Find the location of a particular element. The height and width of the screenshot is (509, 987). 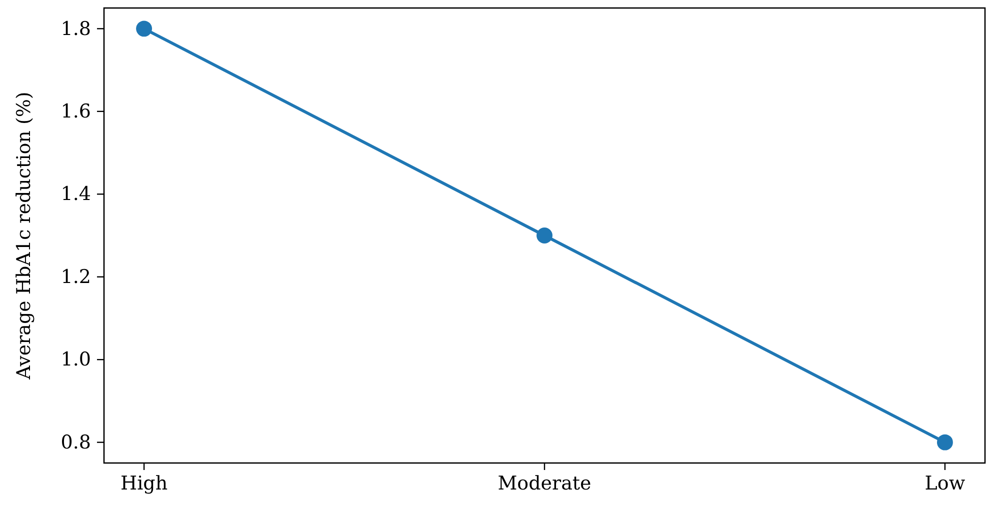

y-axis-title: Average HbA1c reduction (%) is located at coordinates (24, 236).